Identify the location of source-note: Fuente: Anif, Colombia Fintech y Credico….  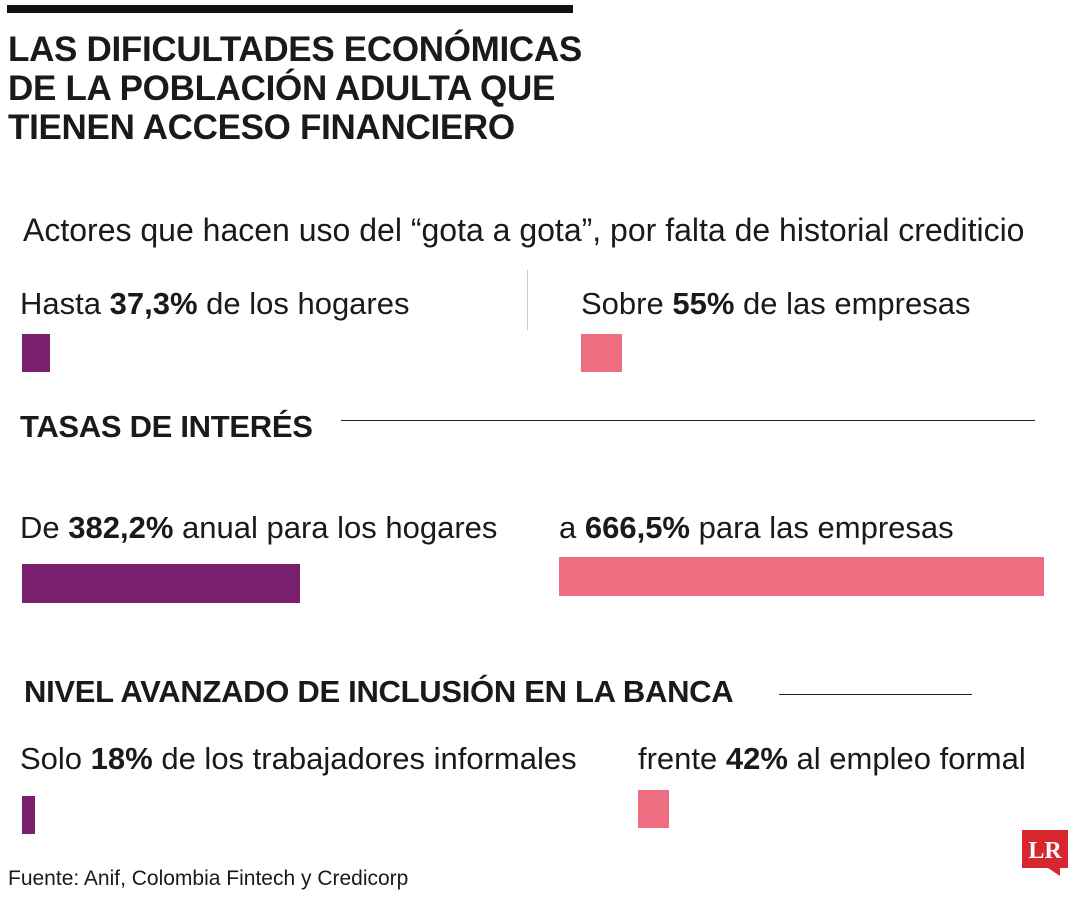
(208, 878).